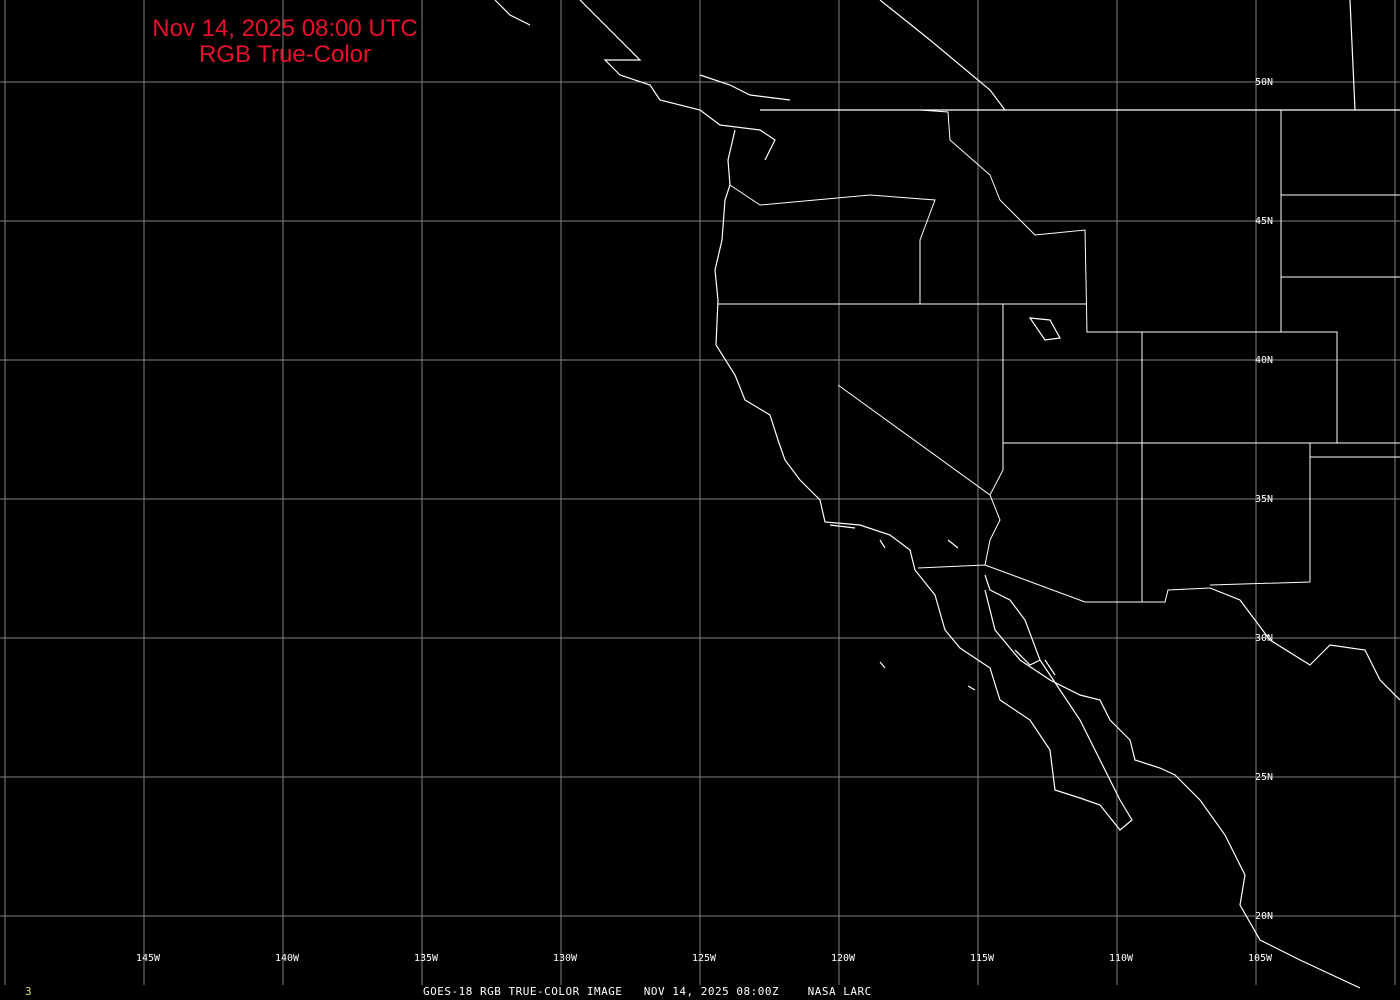  I want to click on longitude-label: 140W, so click(287, 958).